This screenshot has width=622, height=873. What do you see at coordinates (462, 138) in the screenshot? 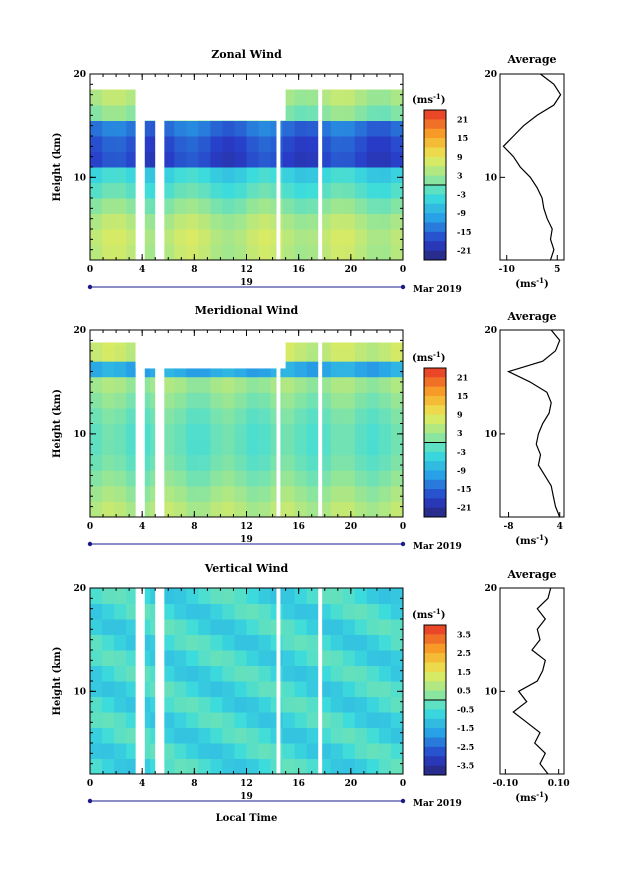
I see `colorbar-tick-label: 15` at bounding box center [462, 138].